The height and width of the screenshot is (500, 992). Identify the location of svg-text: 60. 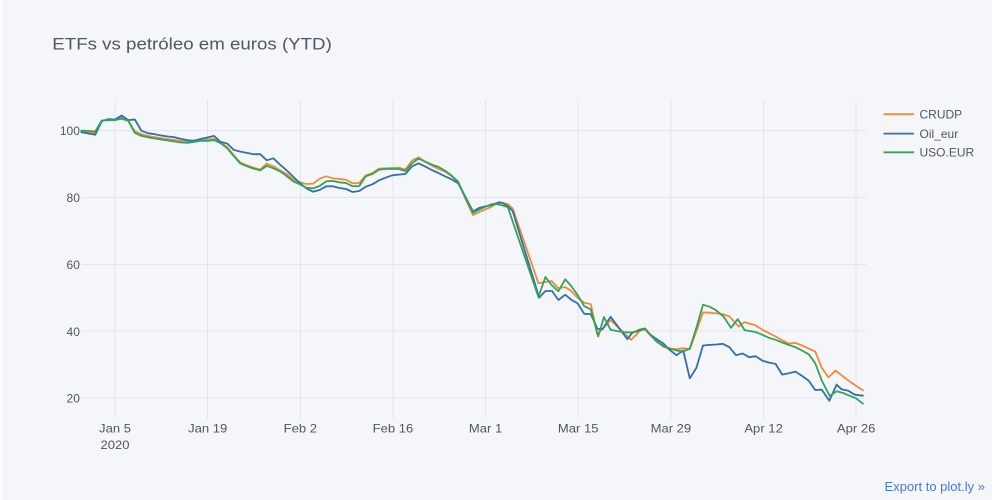
(74, 265).